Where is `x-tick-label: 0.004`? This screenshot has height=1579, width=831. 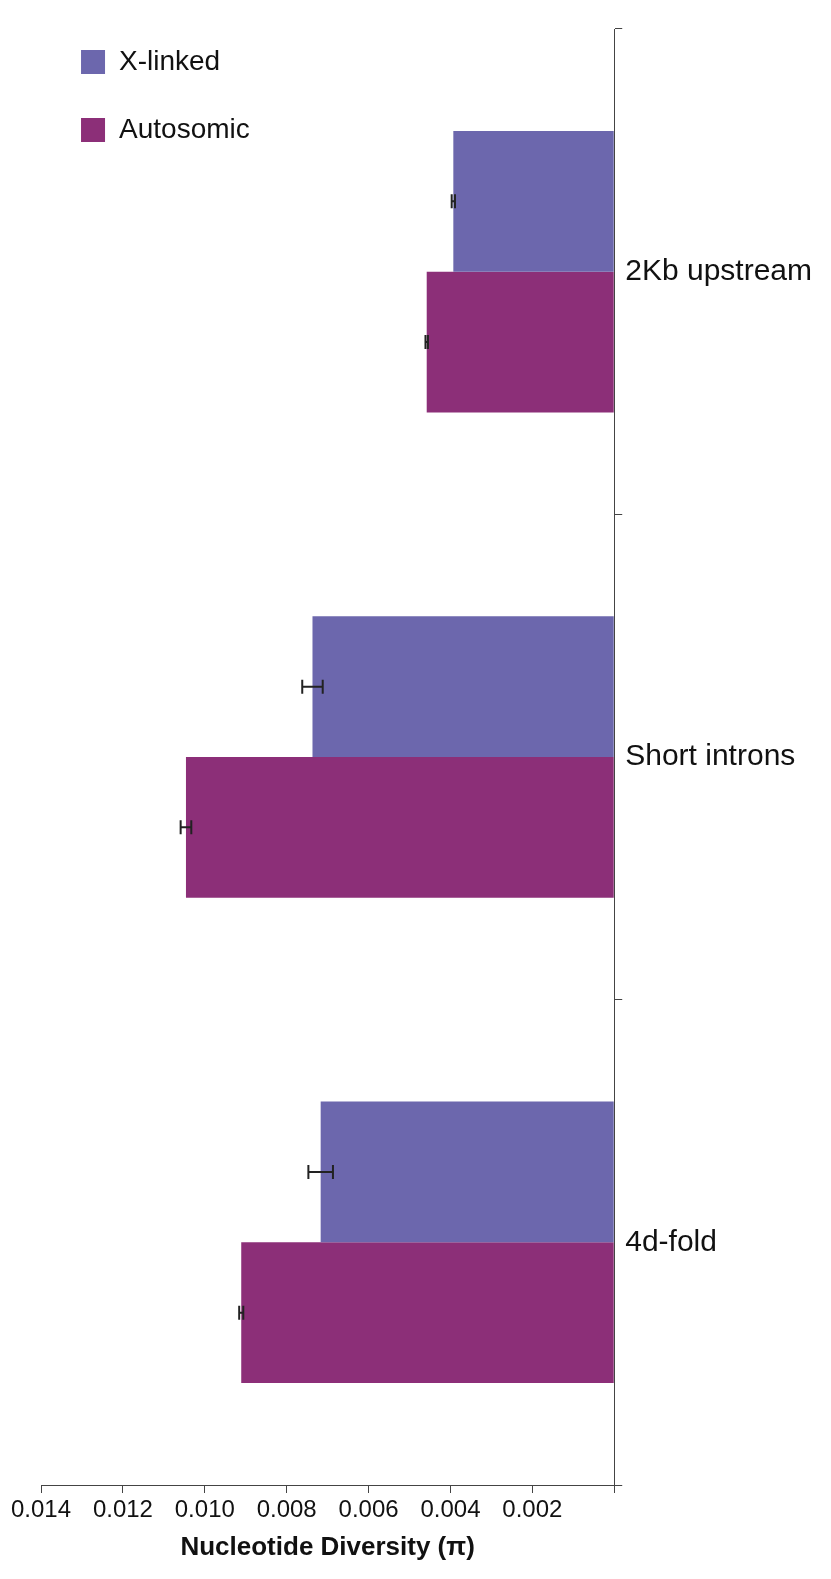
x-tick-label: 0.004 is located at coordinates (450, 1509).